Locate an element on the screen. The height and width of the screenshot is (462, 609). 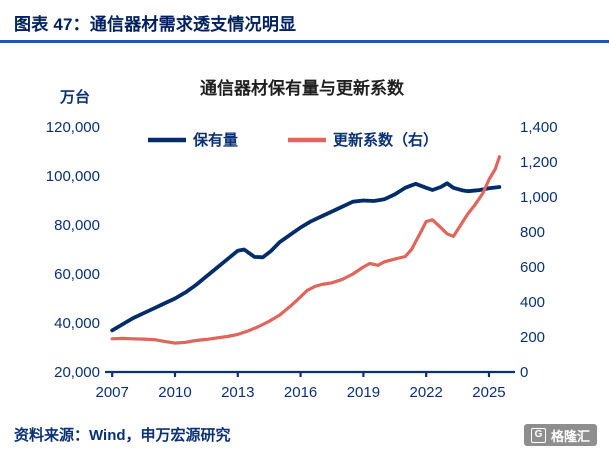
gelonghui-logo-text: 格隆汇 is located at coordinates (570, 436).